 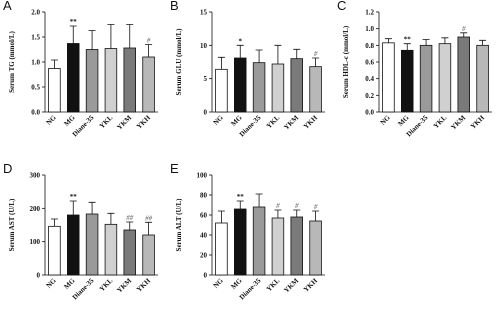 I want to click on y-tick-label: 0.4, so click(x=369, y=79).